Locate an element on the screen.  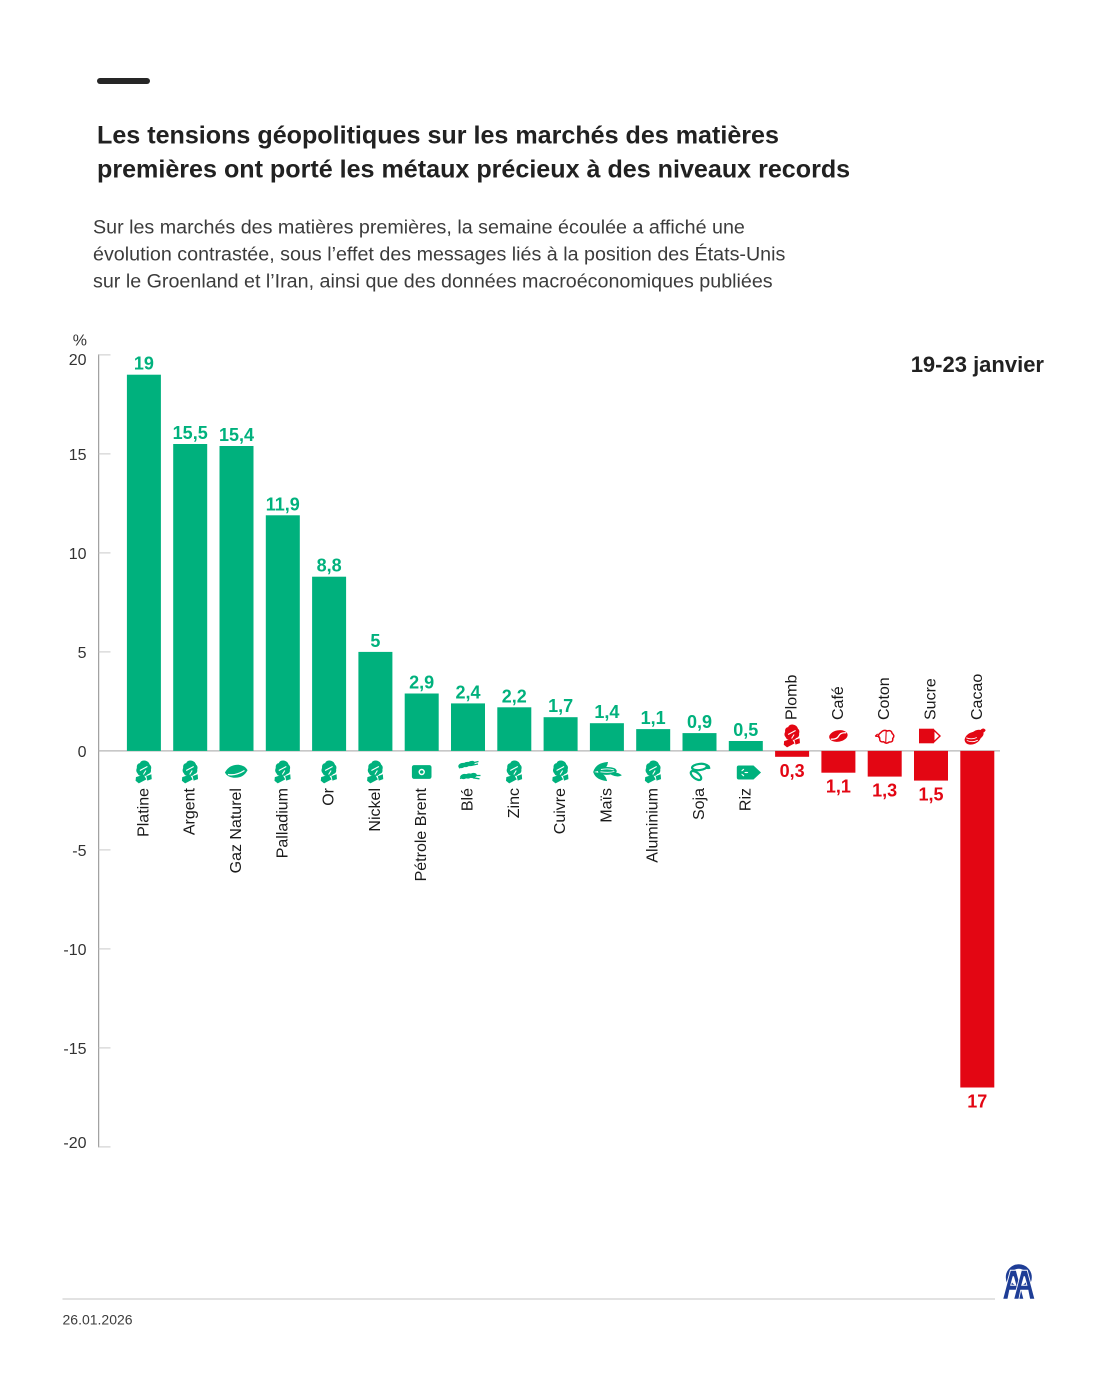
svg-text: 10 is located at coordinates (78, 554).